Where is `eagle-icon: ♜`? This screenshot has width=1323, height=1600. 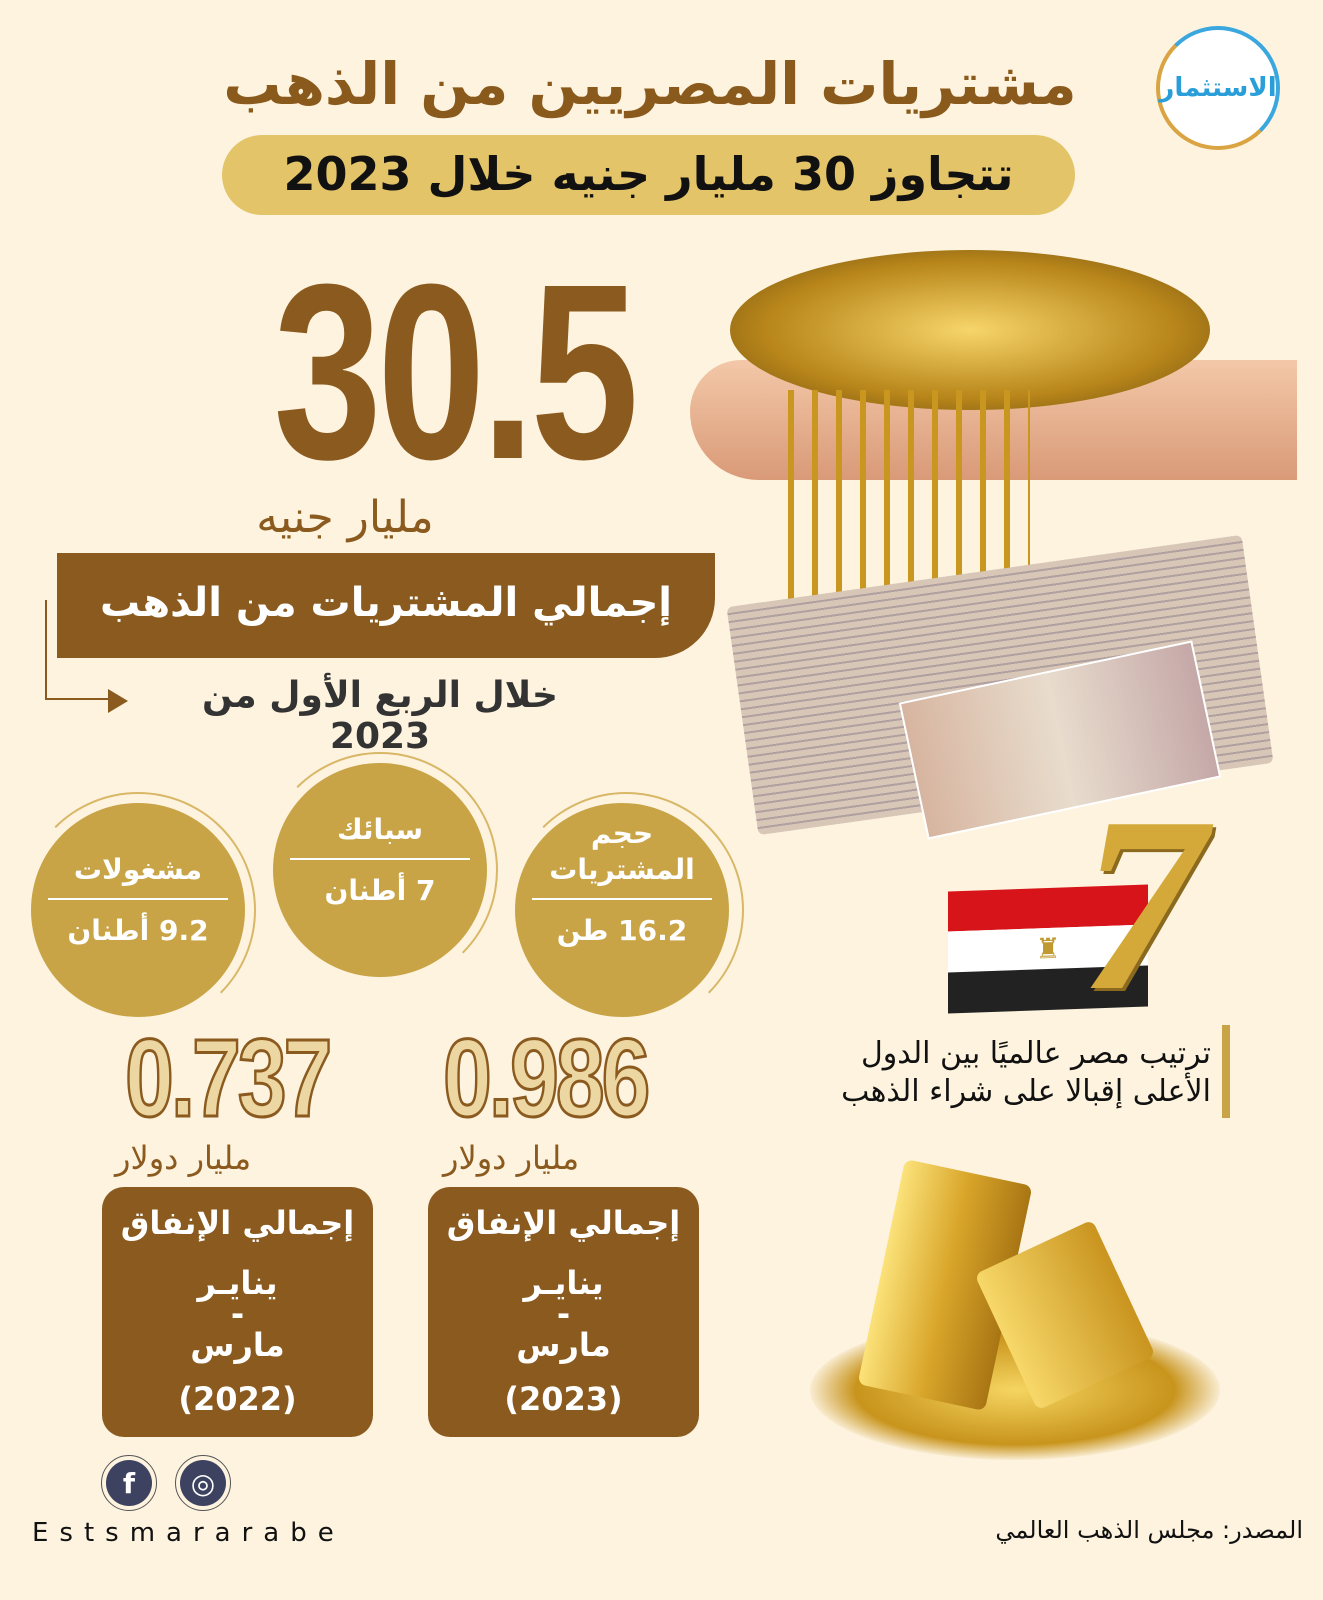
eagle-icon: ♜ is located at coordinates (1048, 948).